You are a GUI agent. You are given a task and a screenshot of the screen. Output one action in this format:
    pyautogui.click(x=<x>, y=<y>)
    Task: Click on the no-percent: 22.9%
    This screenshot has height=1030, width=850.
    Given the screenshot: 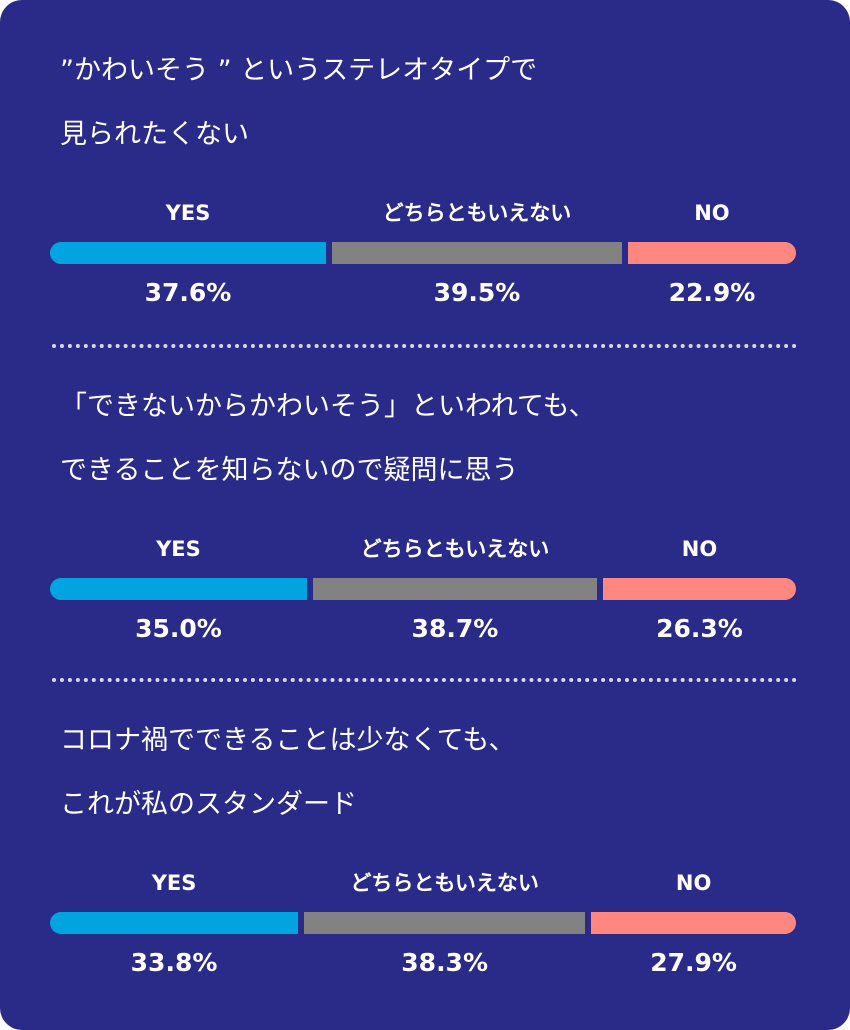 What is the action you would take?
    pyautogui.click(x=712, y=292)
    